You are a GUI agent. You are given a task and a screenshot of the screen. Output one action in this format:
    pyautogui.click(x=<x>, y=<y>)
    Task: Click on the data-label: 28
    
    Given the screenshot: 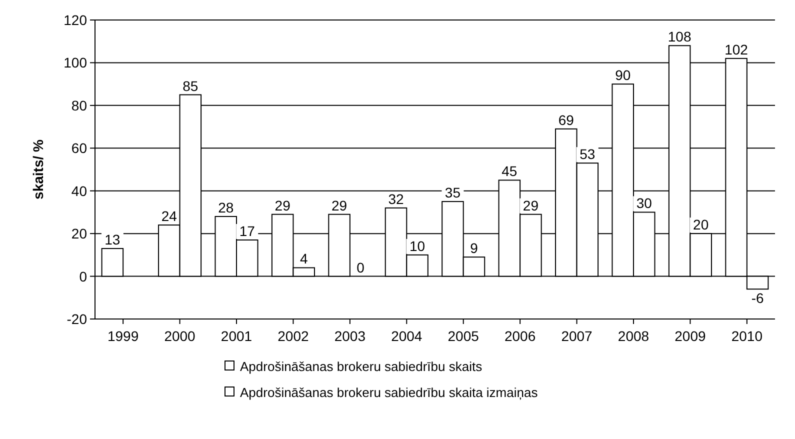 What is the action you would take?
    pyautogui.click(x=226, y=207)
    